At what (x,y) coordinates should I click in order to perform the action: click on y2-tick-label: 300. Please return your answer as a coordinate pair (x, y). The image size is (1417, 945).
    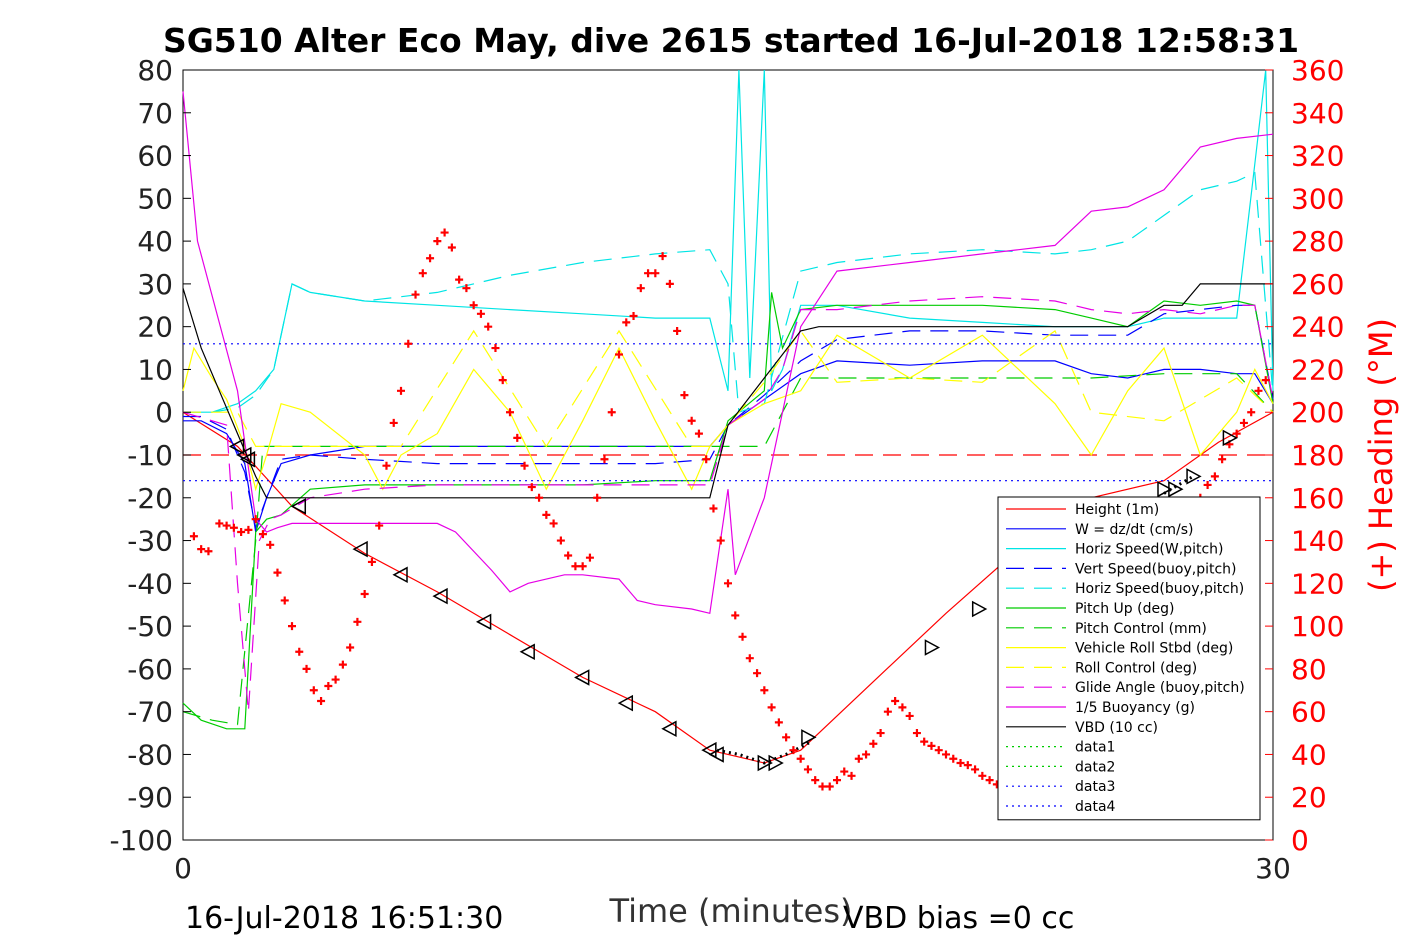
    Looking at the image, I should click on (1317, 198).